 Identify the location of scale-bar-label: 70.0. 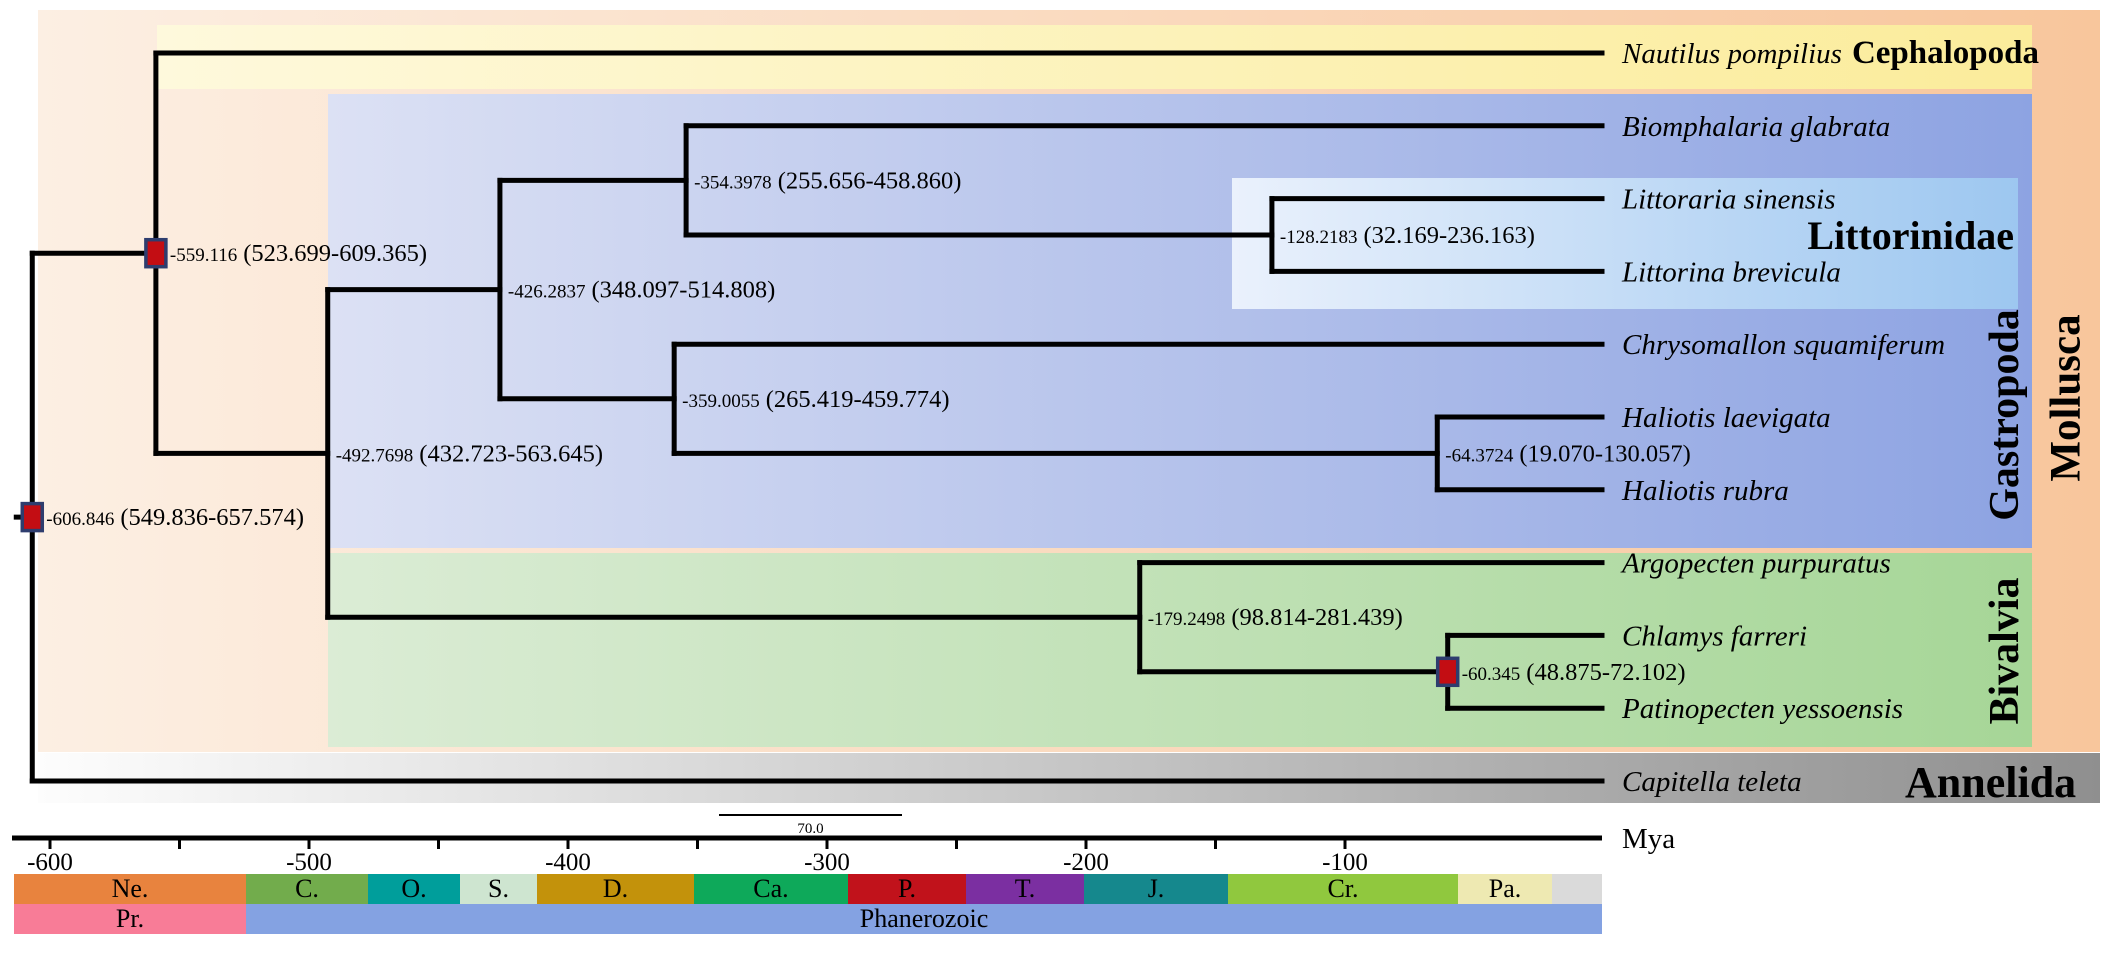
(810, 829).